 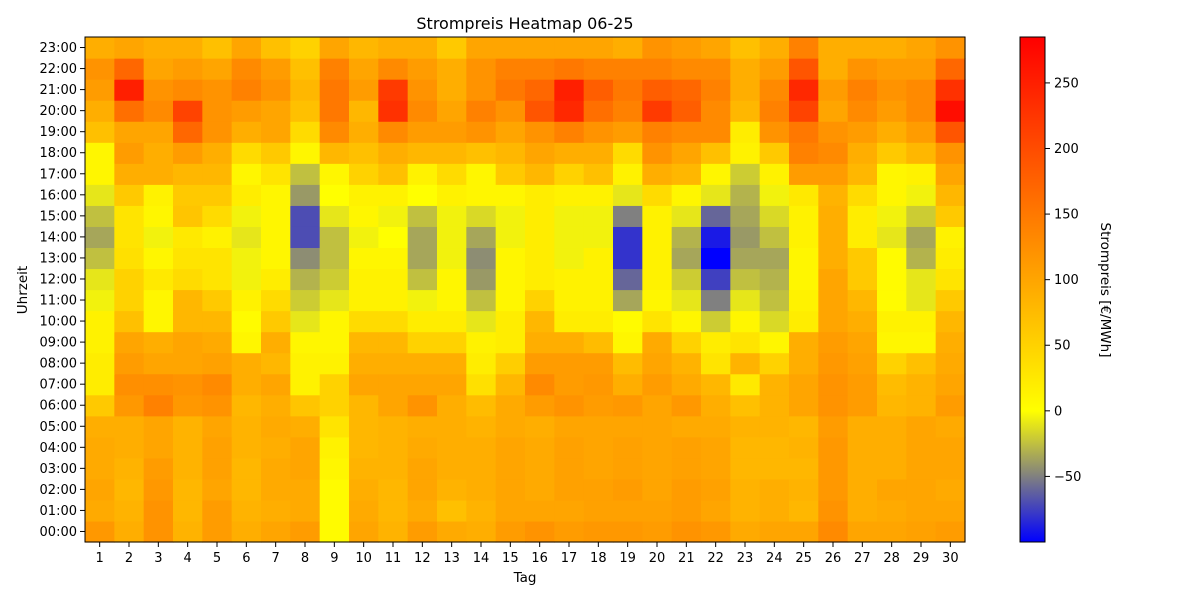 I want to click on y-axis-label: Uhrzeit, so click(x=23, y=290).